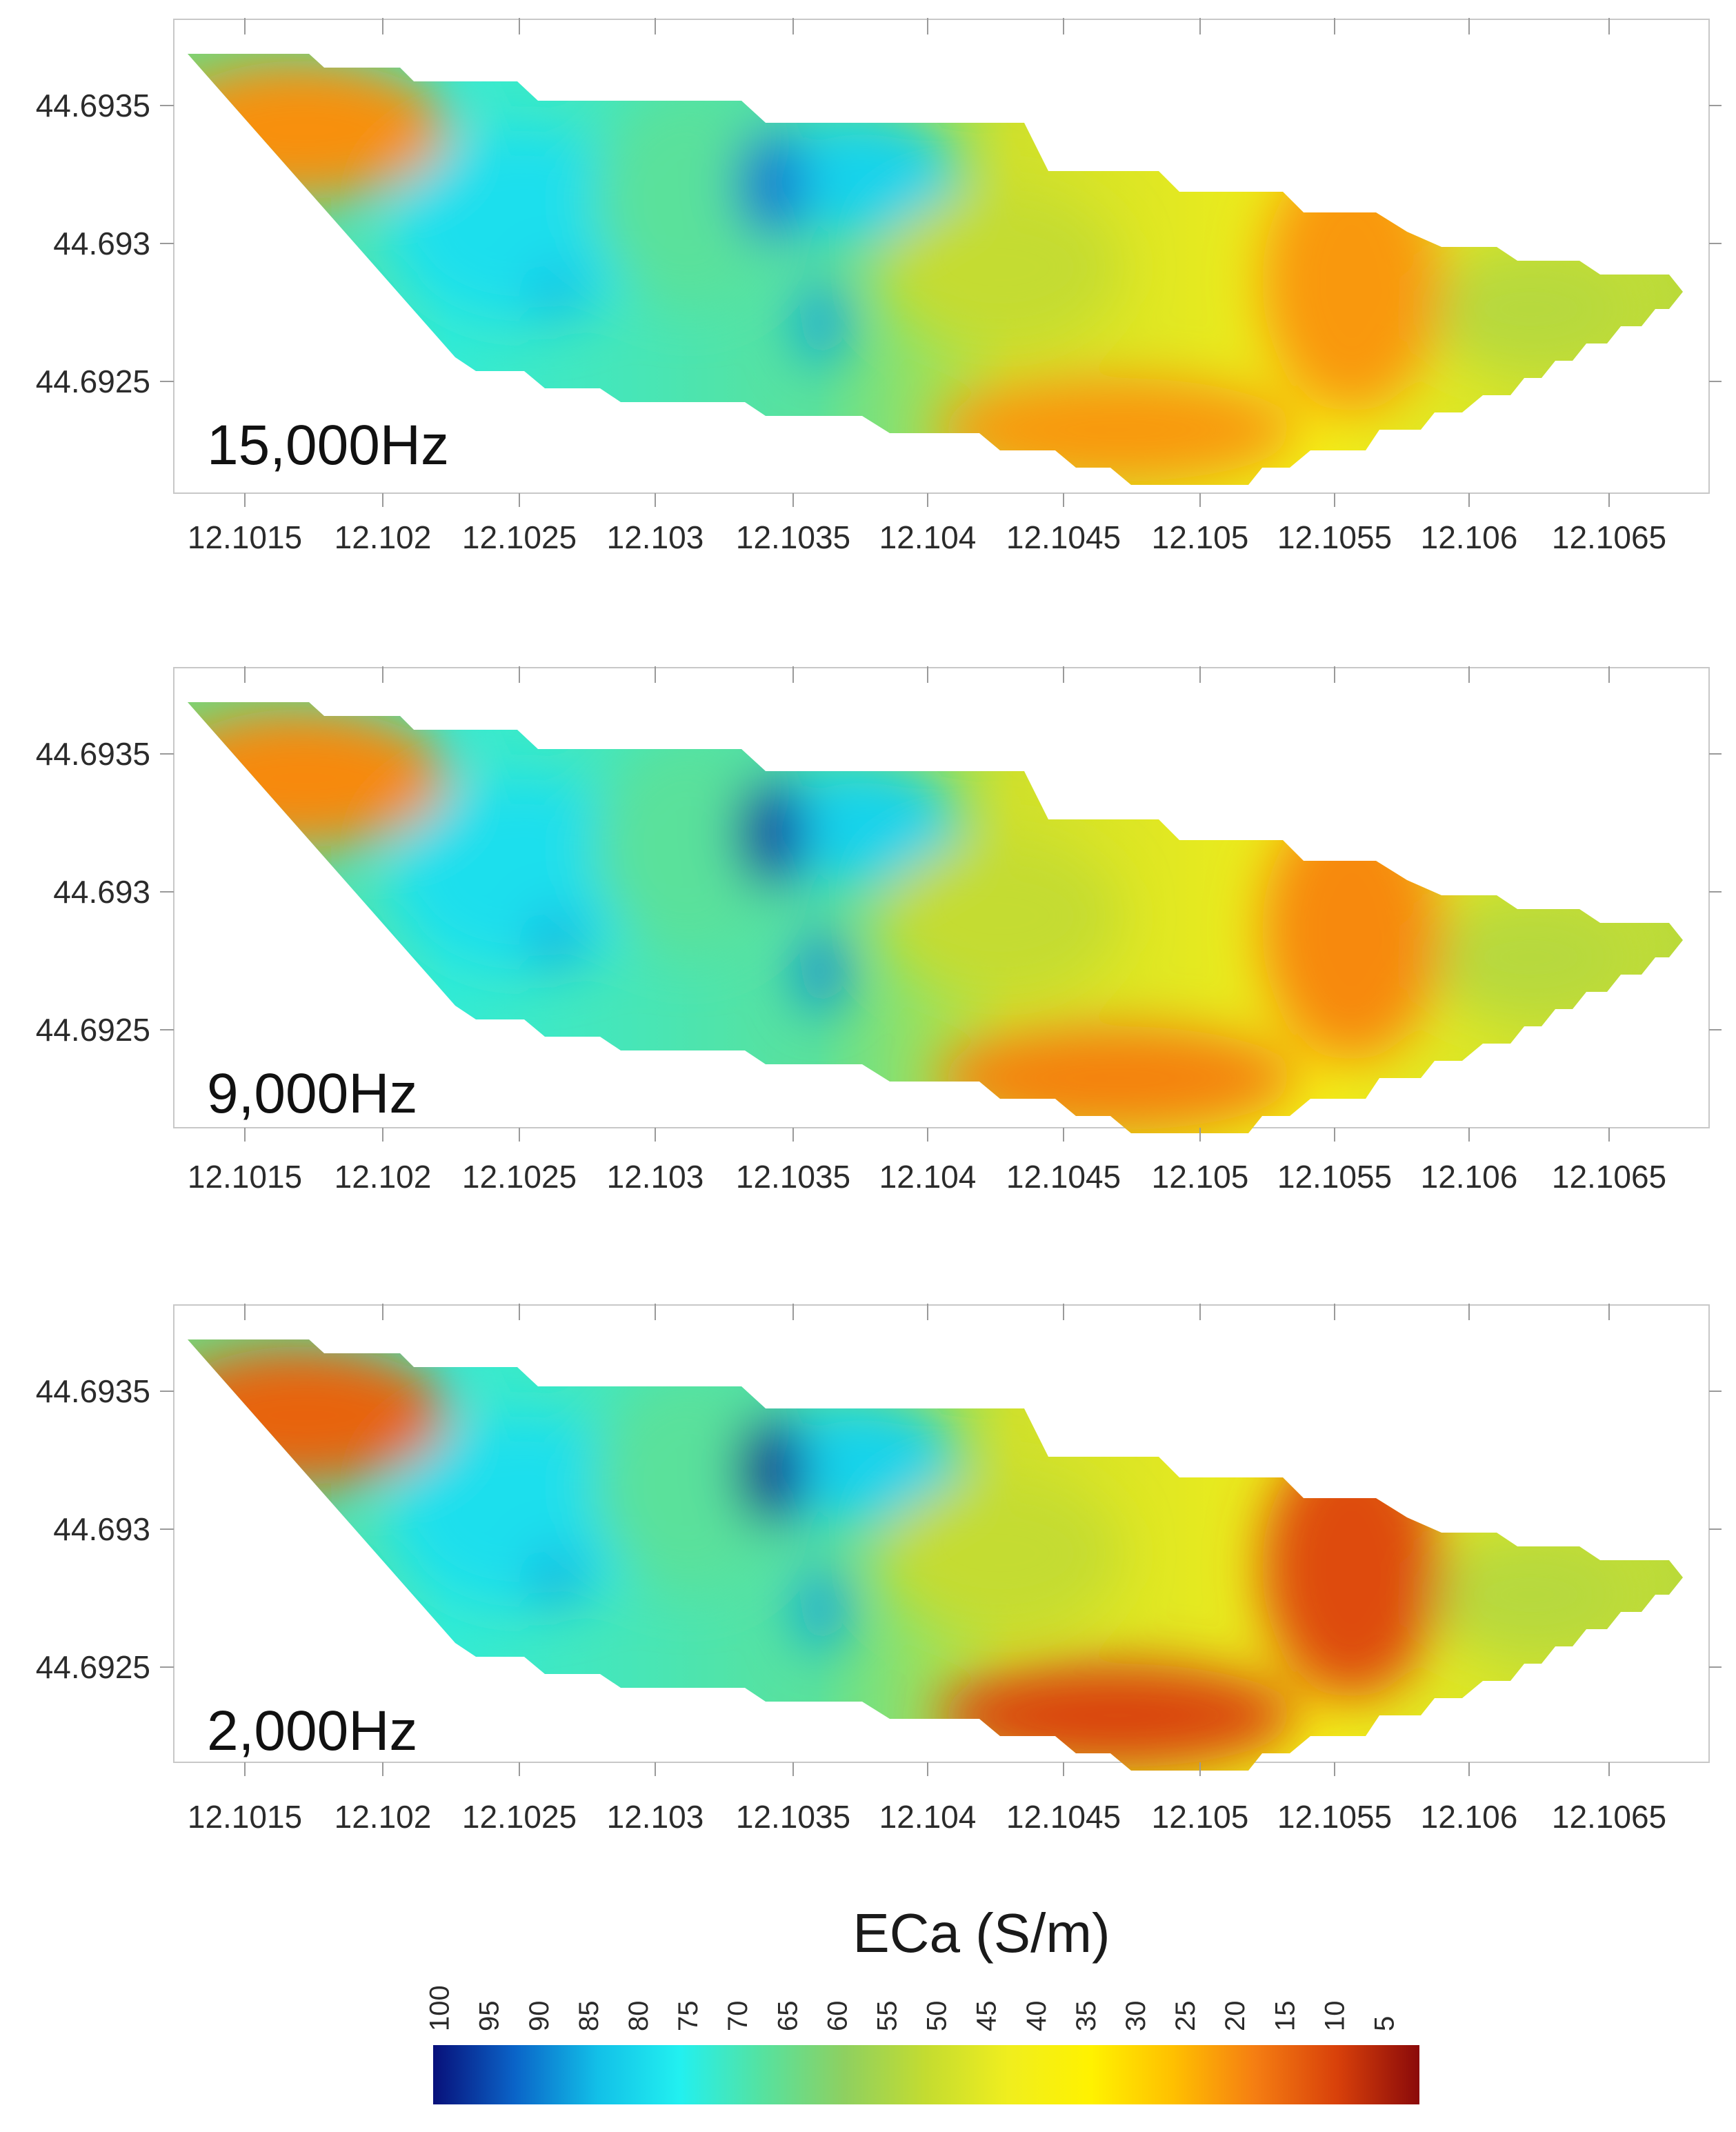  I want to click on colorbar-tick-label: 60, so click(837, 2016).